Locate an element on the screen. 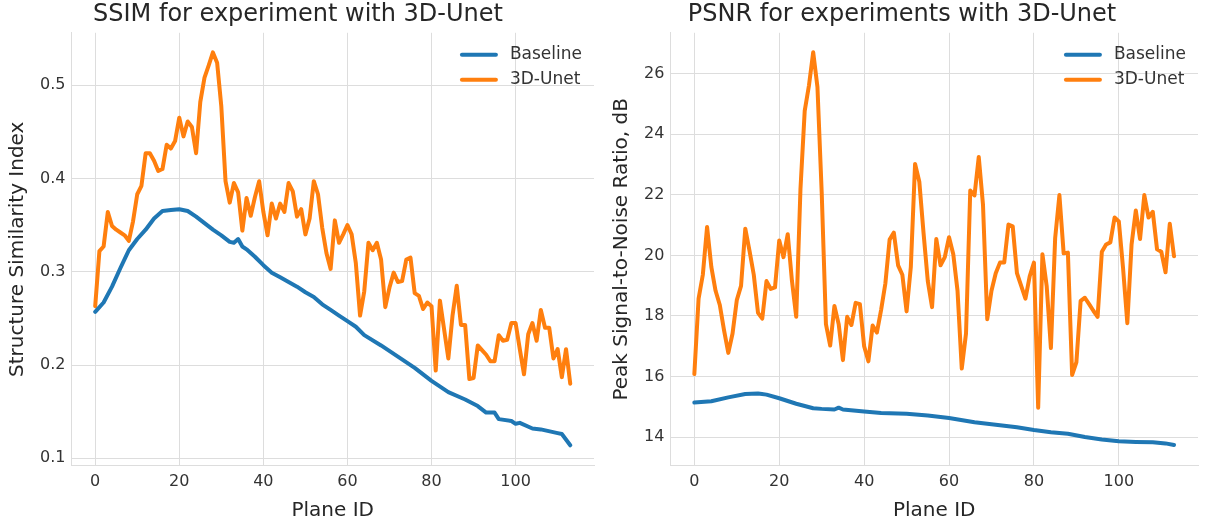  y-tick-label: 20 is located at coordinates (654, 254).